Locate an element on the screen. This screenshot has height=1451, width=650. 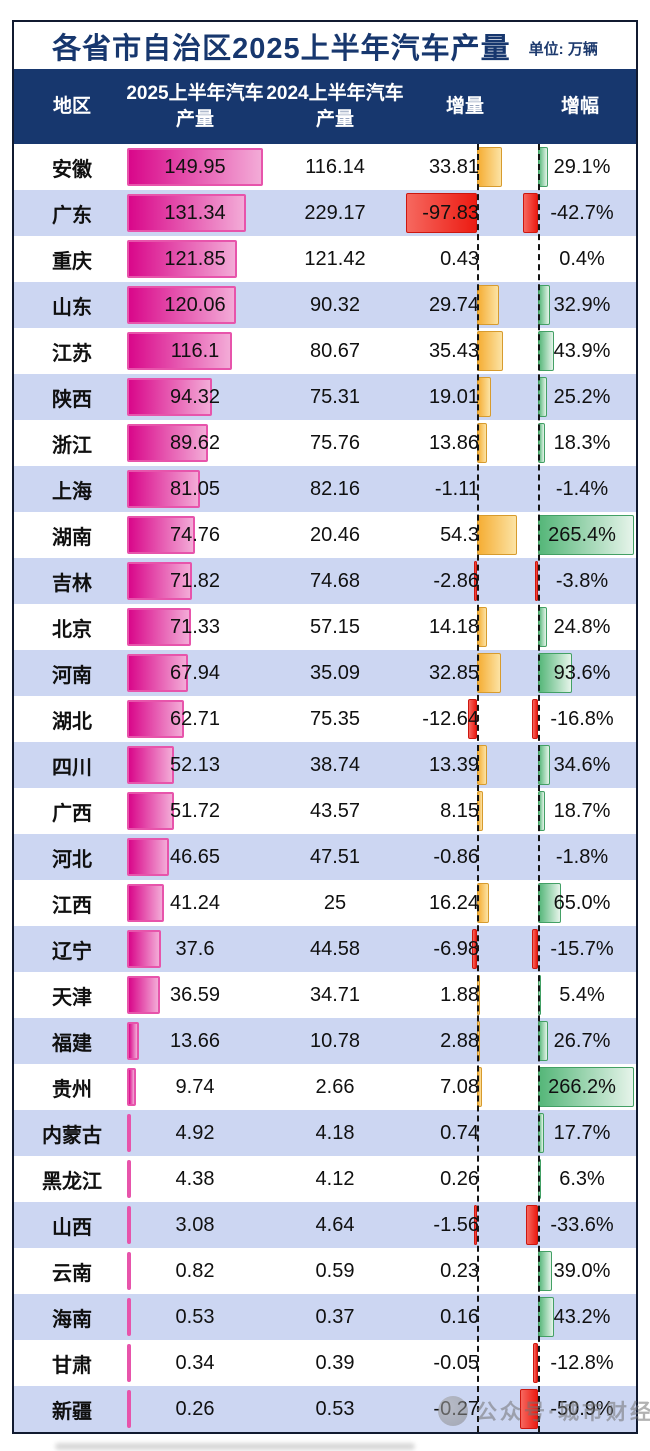
region-name: 新疆 is located at coordinates (72, 1411).